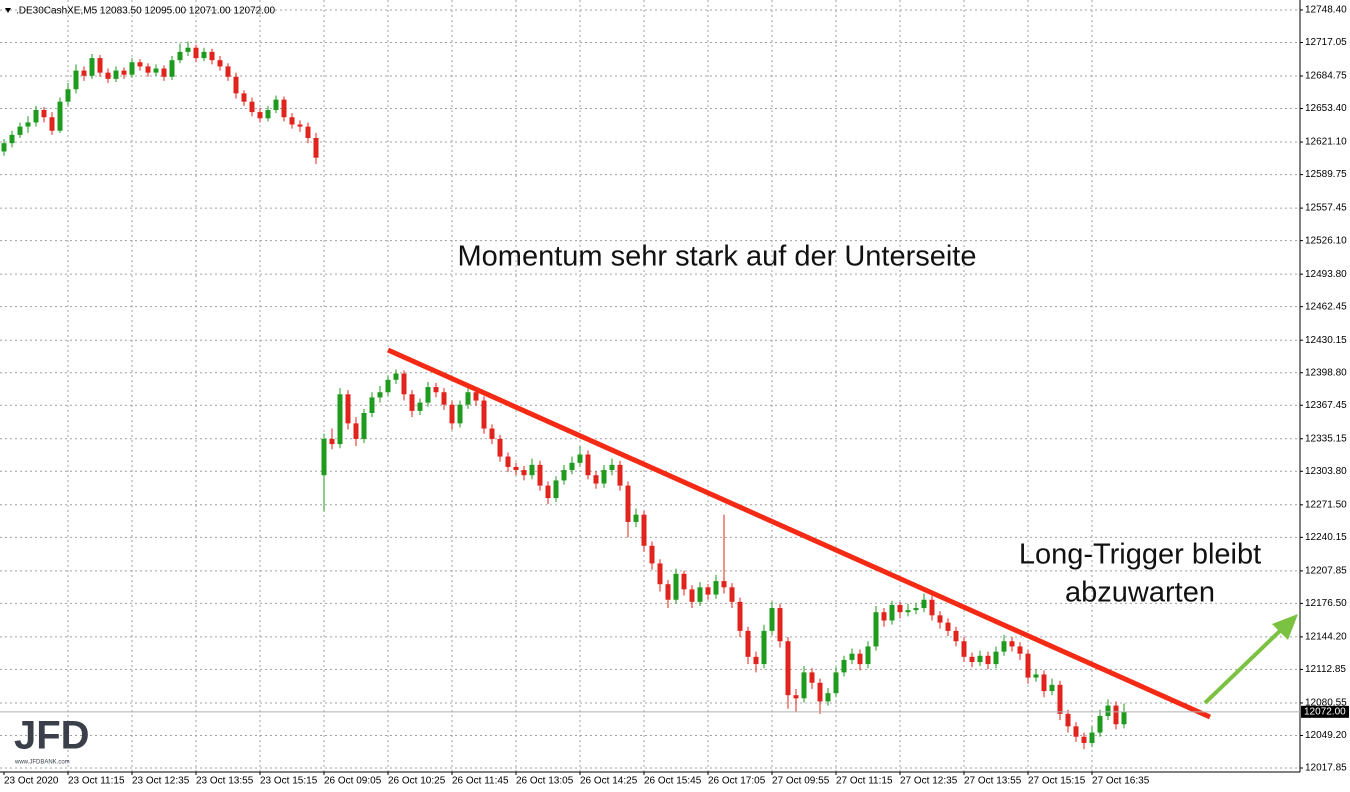  I want to click on y-tick-label: 12207.85, so click(1326, 570).